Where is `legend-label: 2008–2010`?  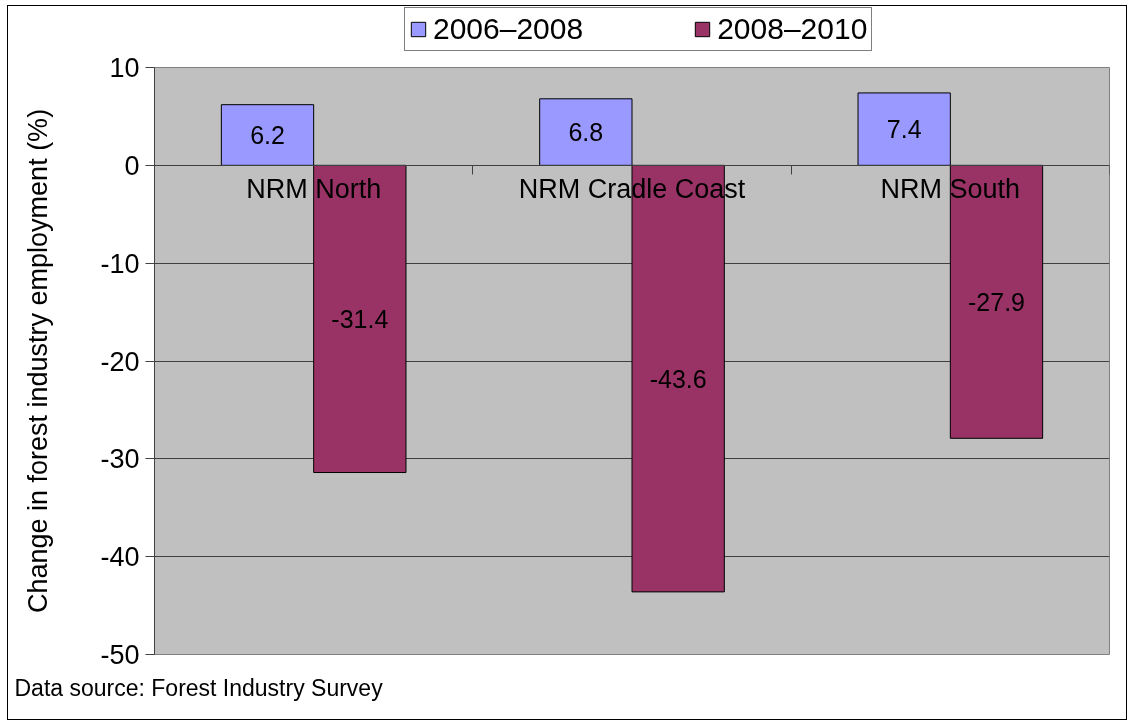 legend-label: 2008–2010 is located at coordinates (792, 29).